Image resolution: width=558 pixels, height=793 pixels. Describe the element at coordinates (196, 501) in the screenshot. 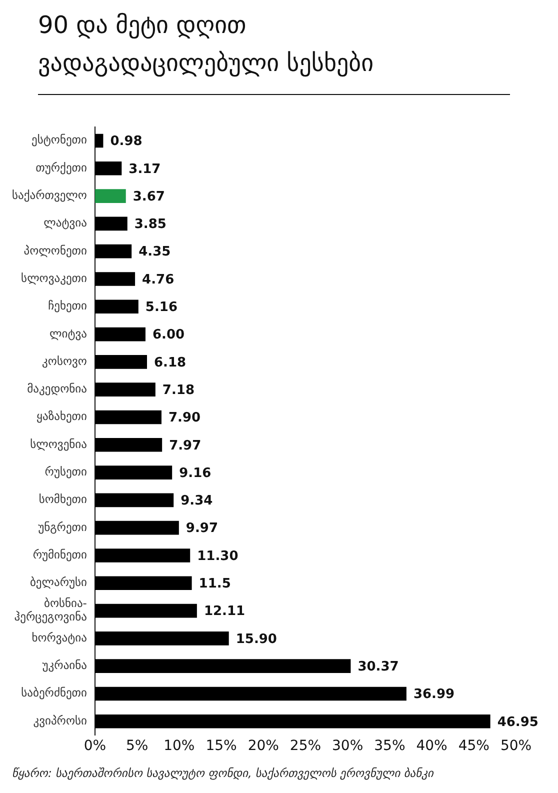

I see `data-label: 9.34` at that location.